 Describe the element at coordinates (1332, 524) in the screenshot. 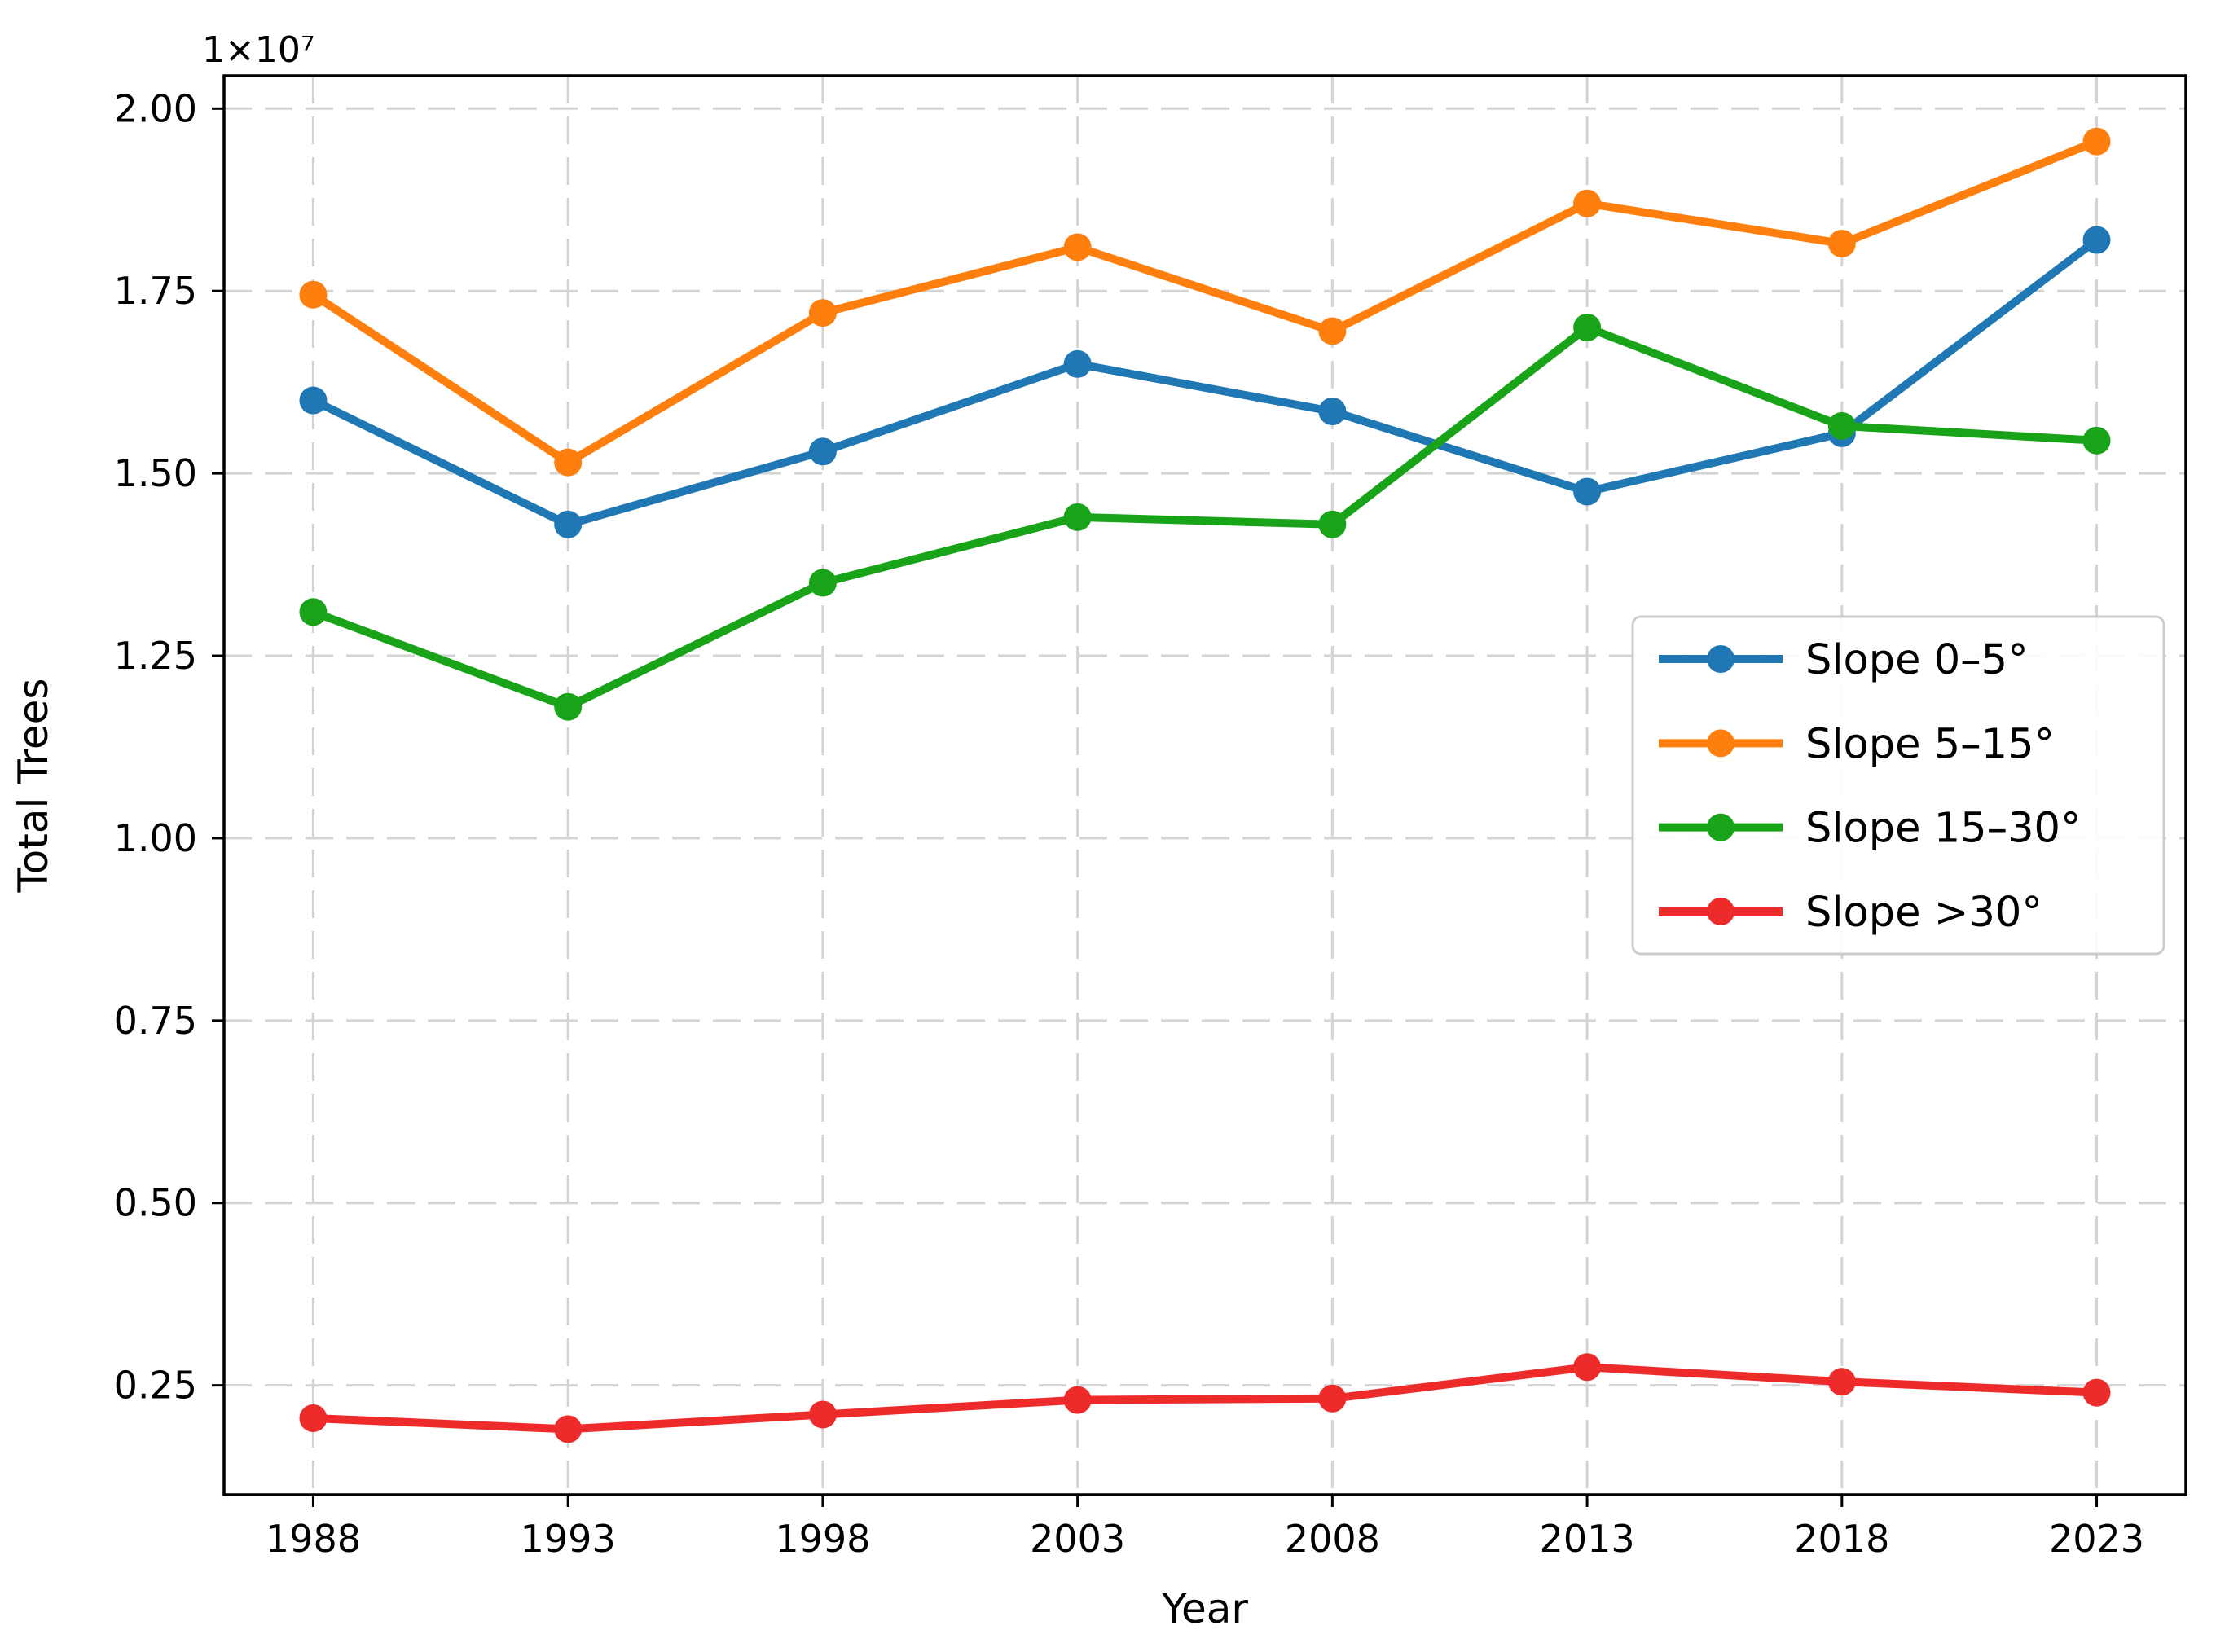

I see `data-point-slope-15-30-2008` at that location.